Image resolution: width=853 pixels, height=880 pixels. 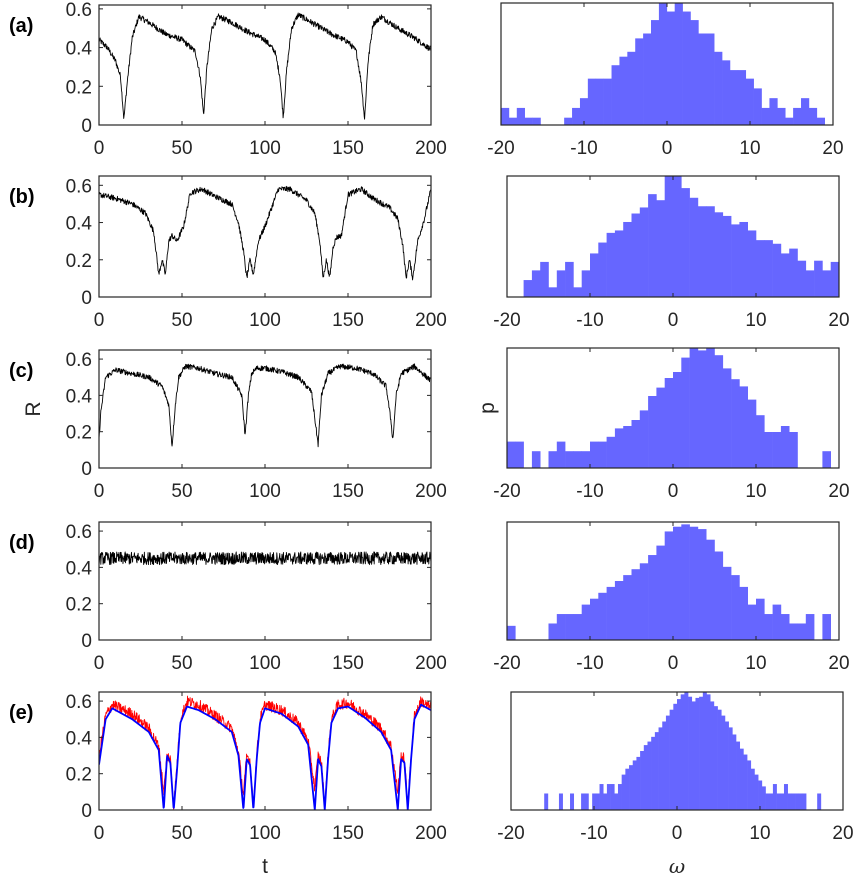 I want to click on panel-label: (d), so click(x=22, y=543).